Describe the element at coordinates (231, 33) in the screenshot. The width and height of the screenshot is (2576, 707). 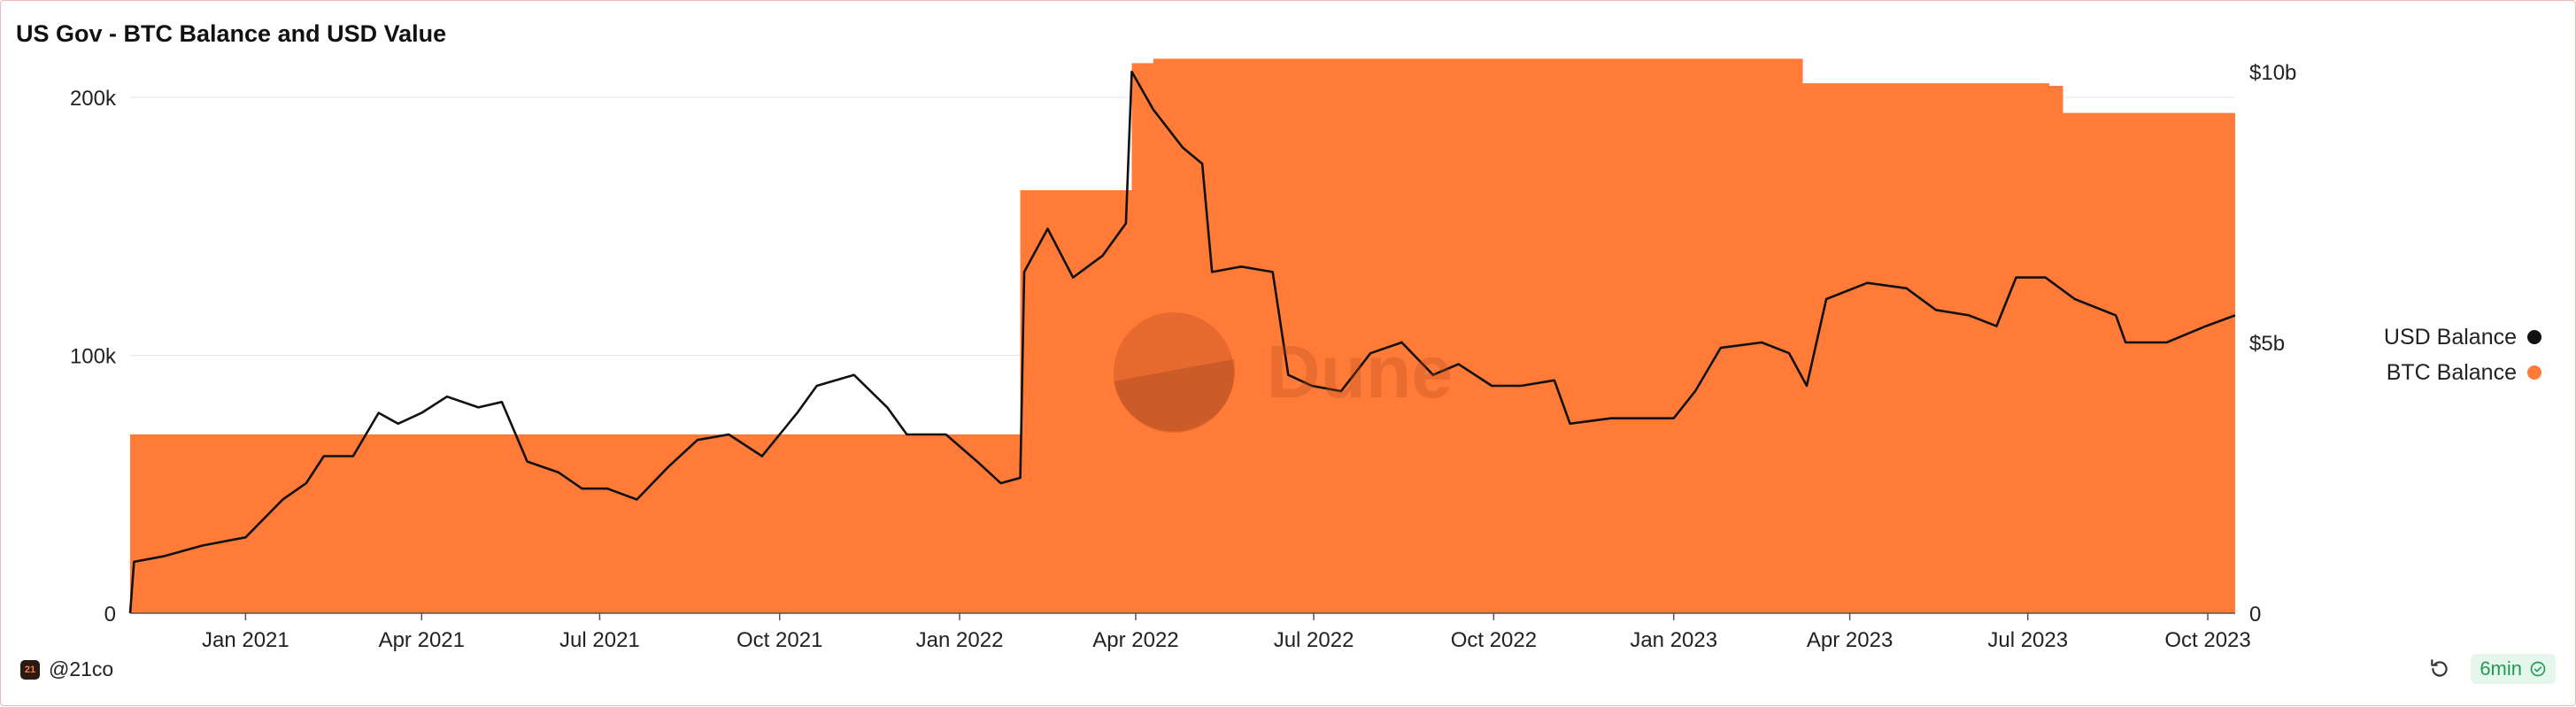
I see `chart-title: US Gov - BTC Balance and USD Value` at that location.